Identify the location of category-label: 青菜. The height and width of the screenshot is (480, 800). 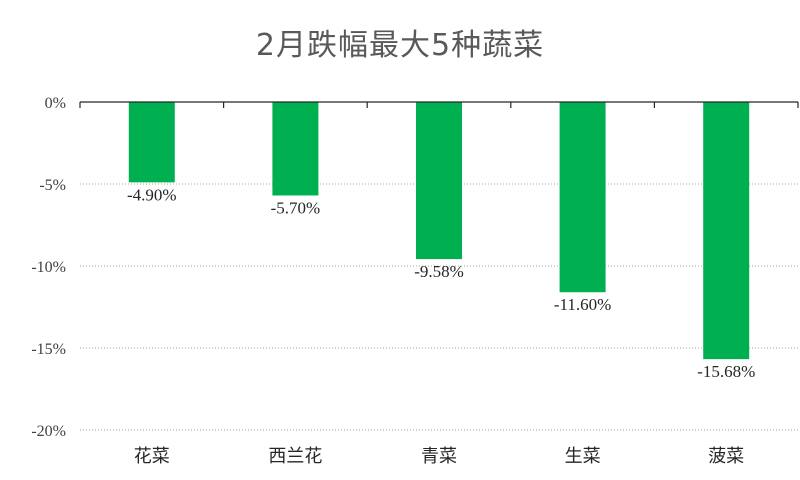
(439, 456).